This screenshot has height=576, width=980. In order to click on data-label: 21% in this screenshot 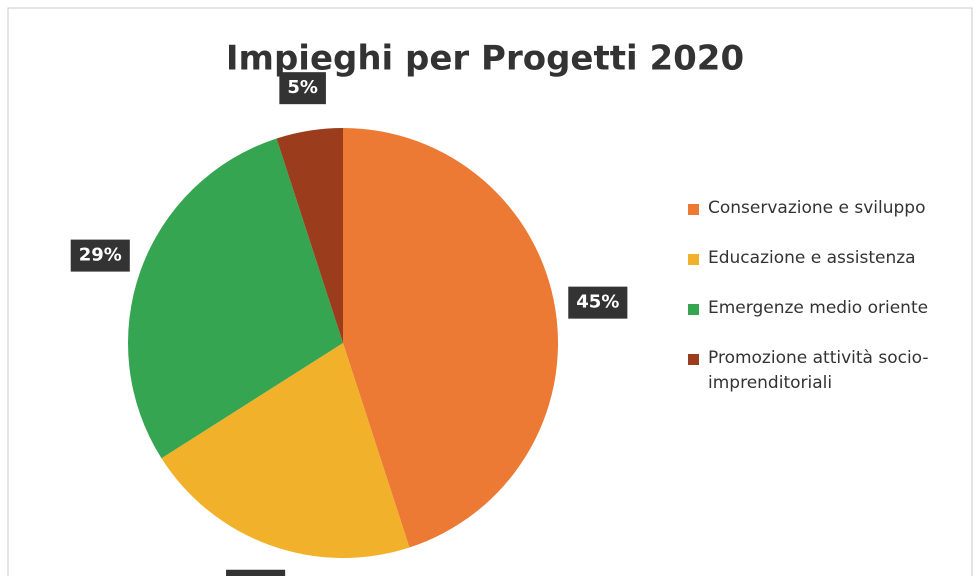, I will do `click(256, 572)`.